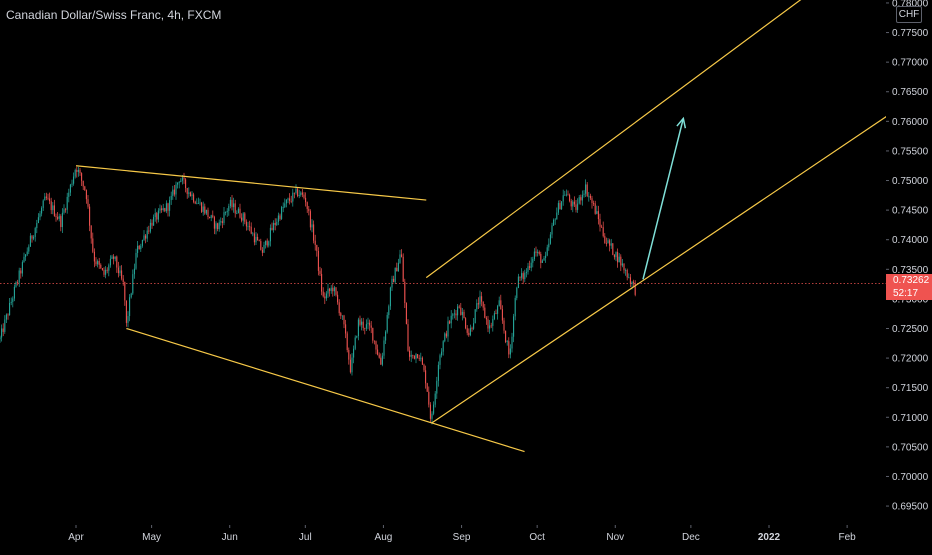  Describe the element at coordinates (906, 294) in the screenshot. I see `candle-countdown: 52:17` at that location.